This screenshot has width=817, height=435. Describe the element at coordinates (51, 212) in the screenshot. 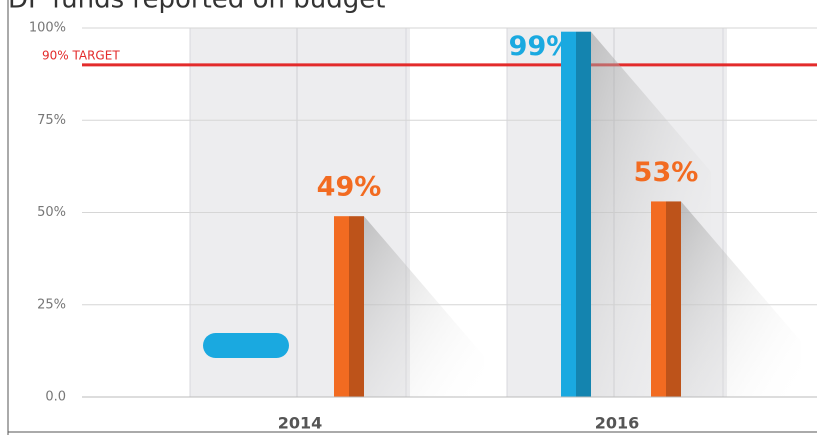

I see `y-tick-label: 50%` at that location.